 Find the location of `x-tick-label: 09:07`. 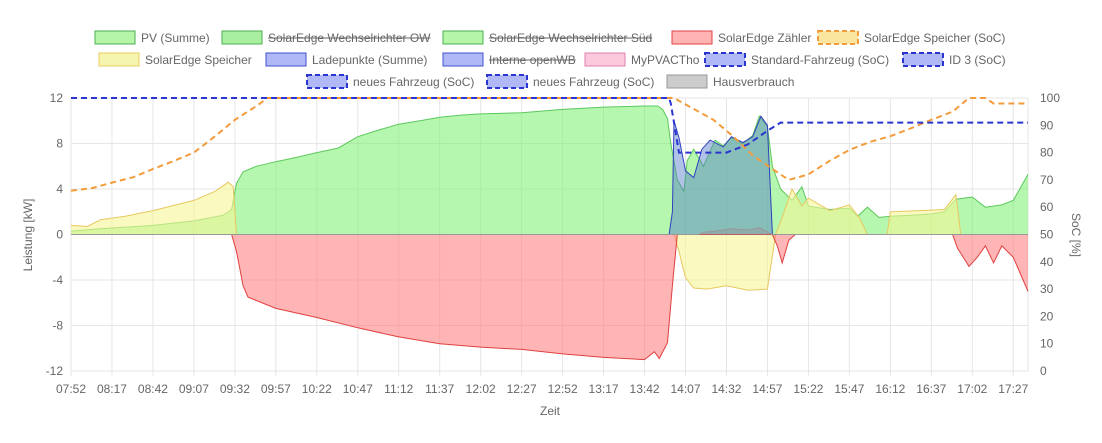

x-tick-label: 09:07 is located at coordinates (194, 389).